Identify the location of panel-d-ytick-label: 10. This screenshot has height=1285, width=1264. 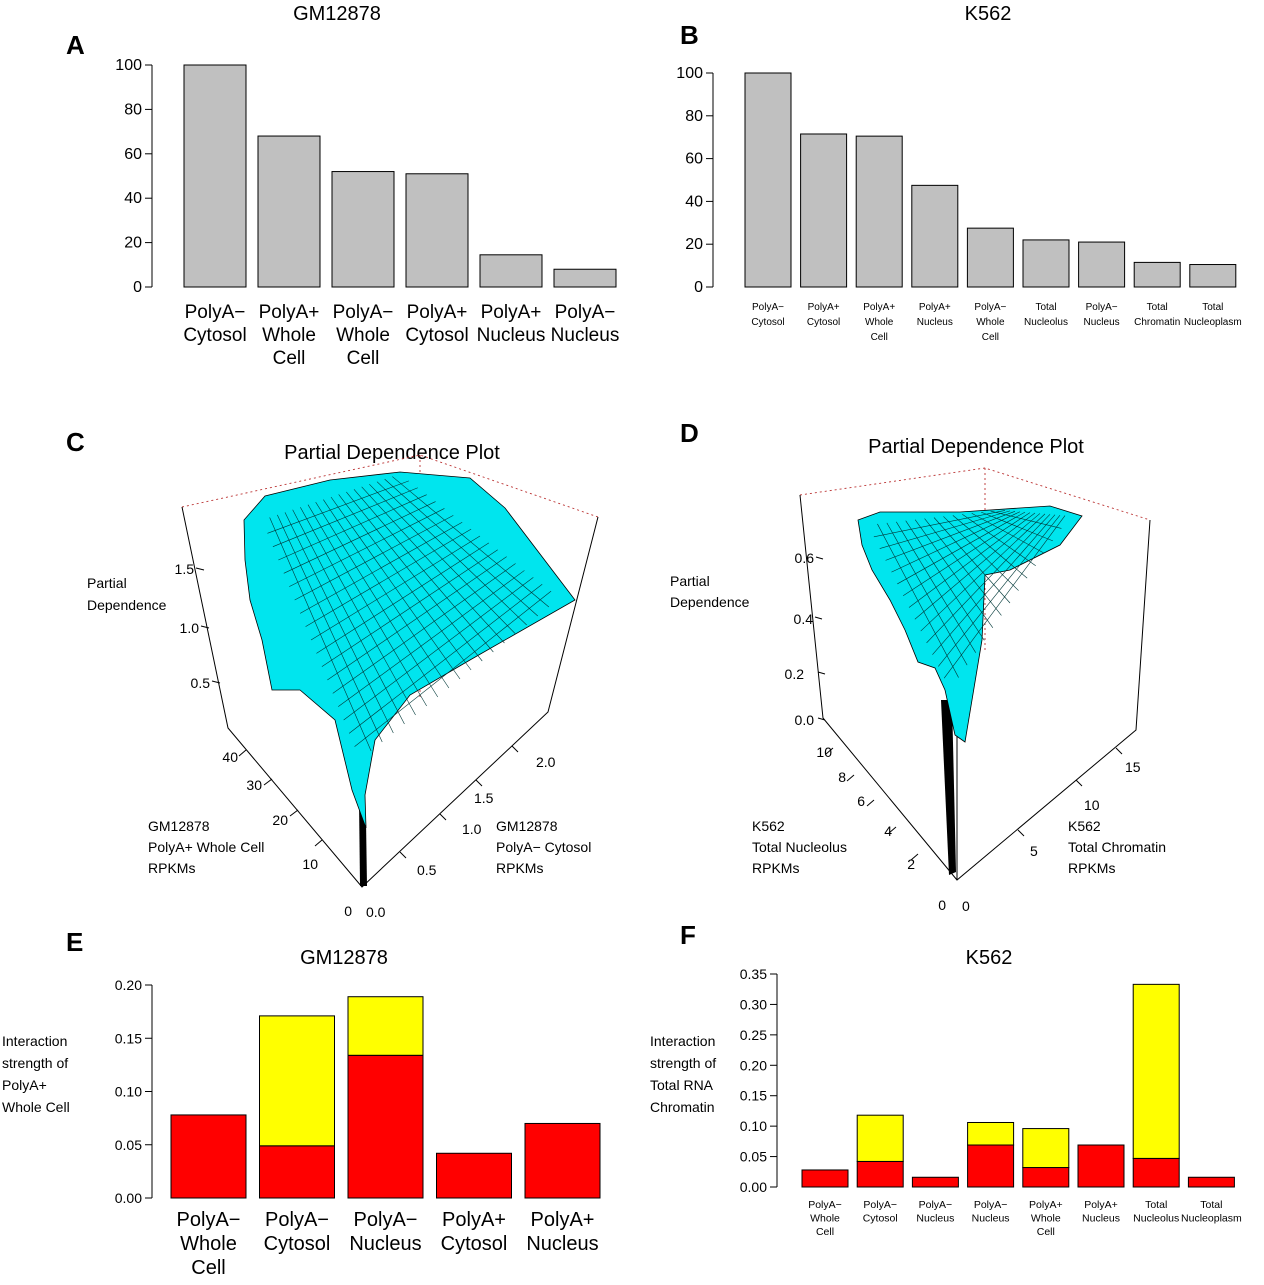
(1092, 805).